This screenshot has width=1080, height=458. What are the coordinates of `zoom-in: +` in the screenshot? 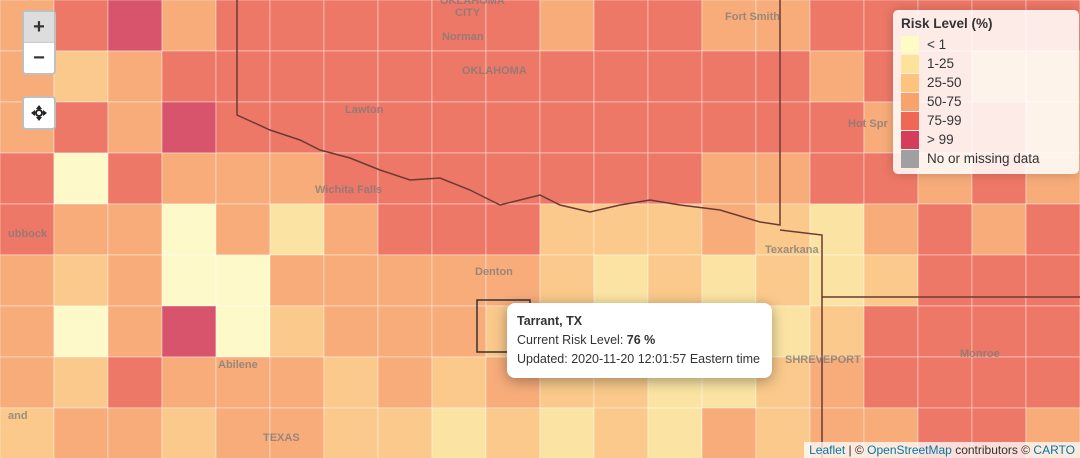 It's located at (39, 27).